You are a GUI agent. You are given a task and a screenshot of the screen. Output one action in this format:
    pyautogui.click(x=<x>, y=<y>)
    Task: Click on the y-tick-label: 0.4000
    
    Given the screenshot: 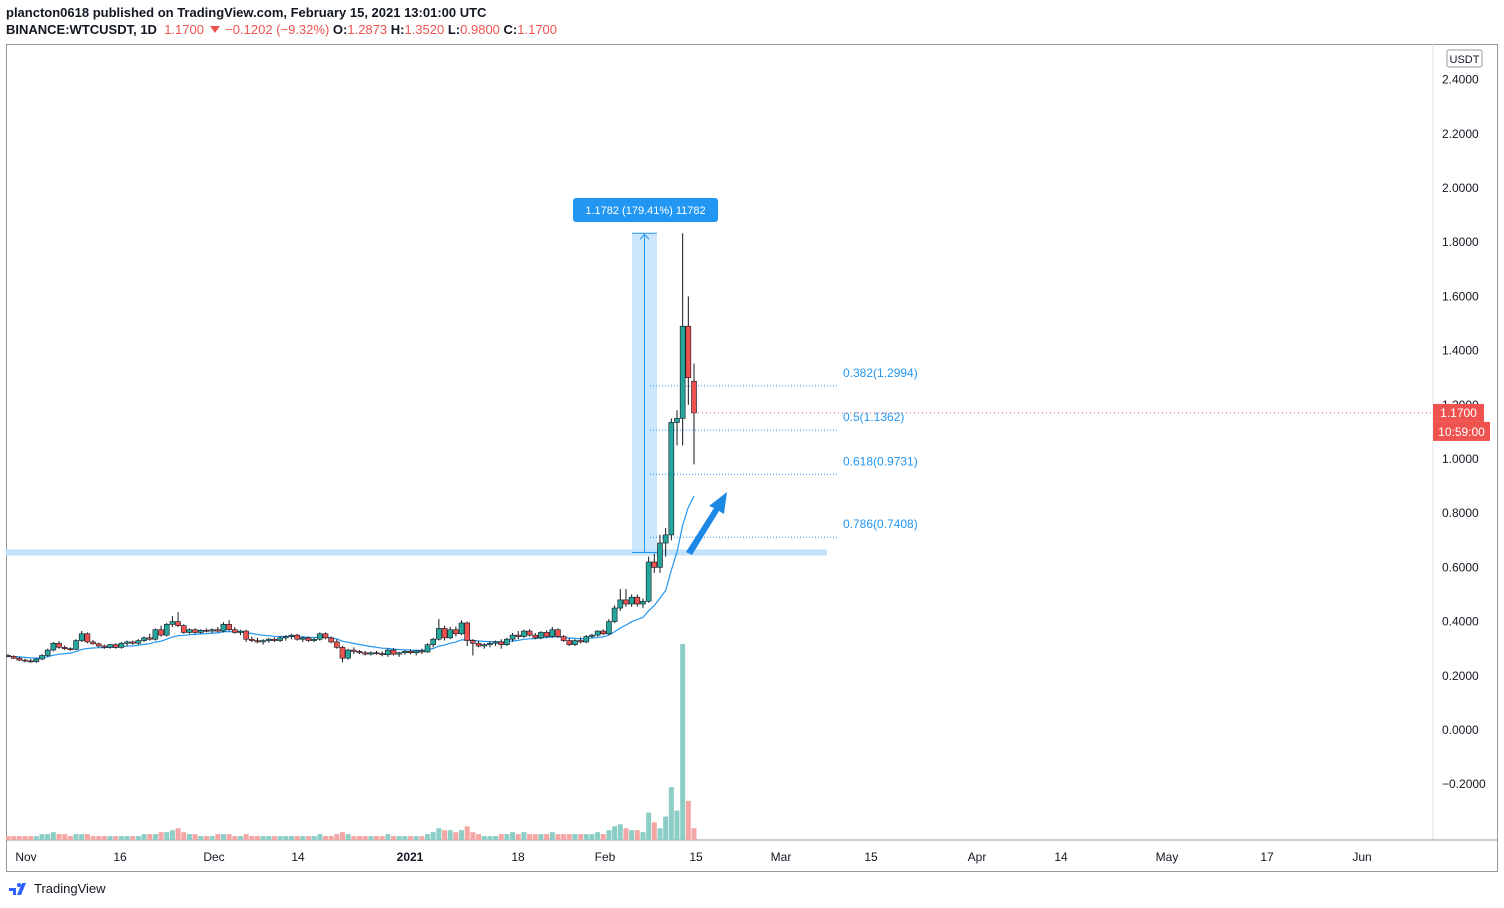 What is the action you would take?
    pyautogui.click(x=1460, y=622)
    